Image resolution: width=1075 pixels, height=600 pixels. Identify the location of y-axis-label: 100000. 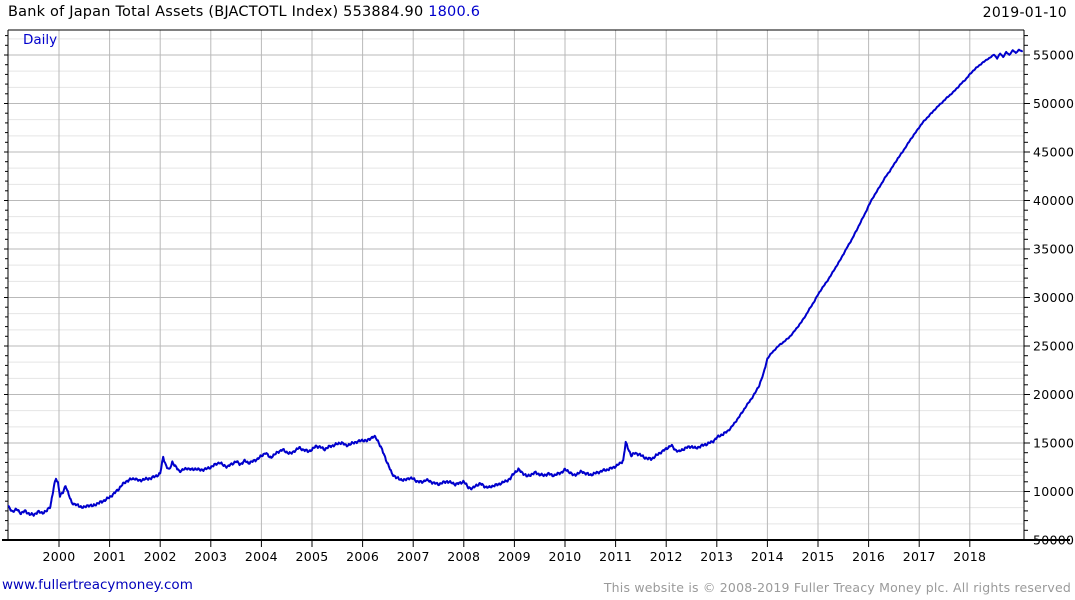
(1054, 491).